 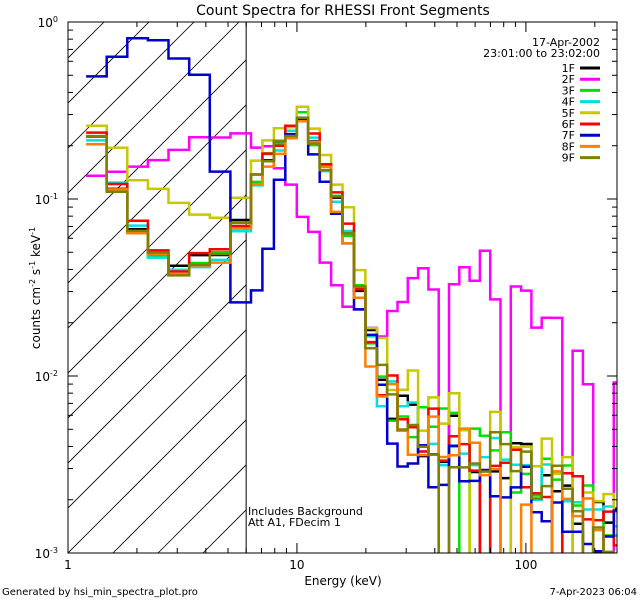 I want to click on x-tick-label: 1, so click(x=68, y=565).